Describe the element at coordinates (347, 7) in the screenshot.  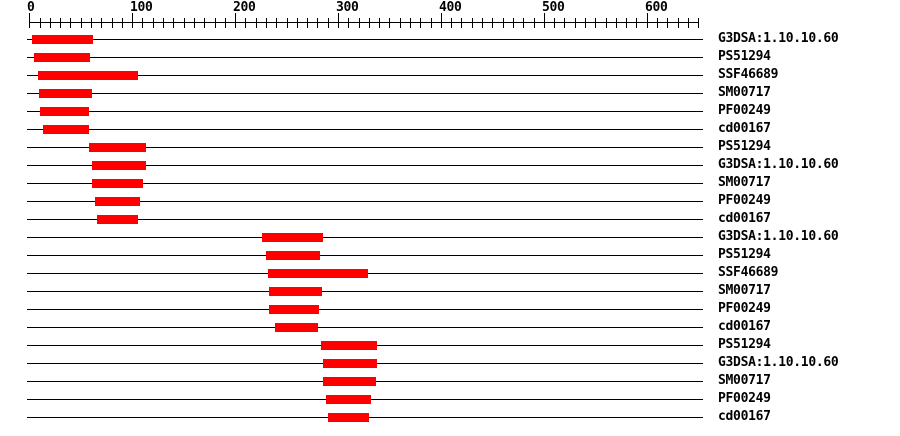
I see `ruler-tick-label: 300` at that location.